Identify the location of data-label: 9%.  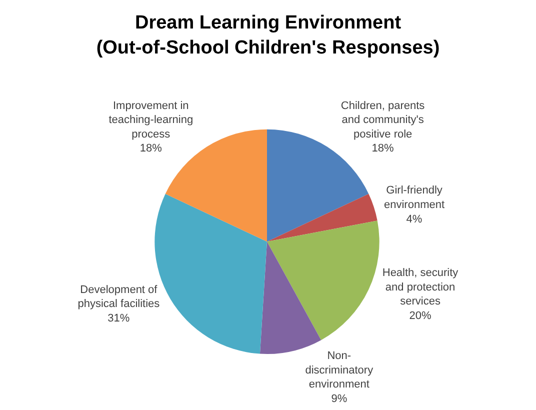
(339, 398).